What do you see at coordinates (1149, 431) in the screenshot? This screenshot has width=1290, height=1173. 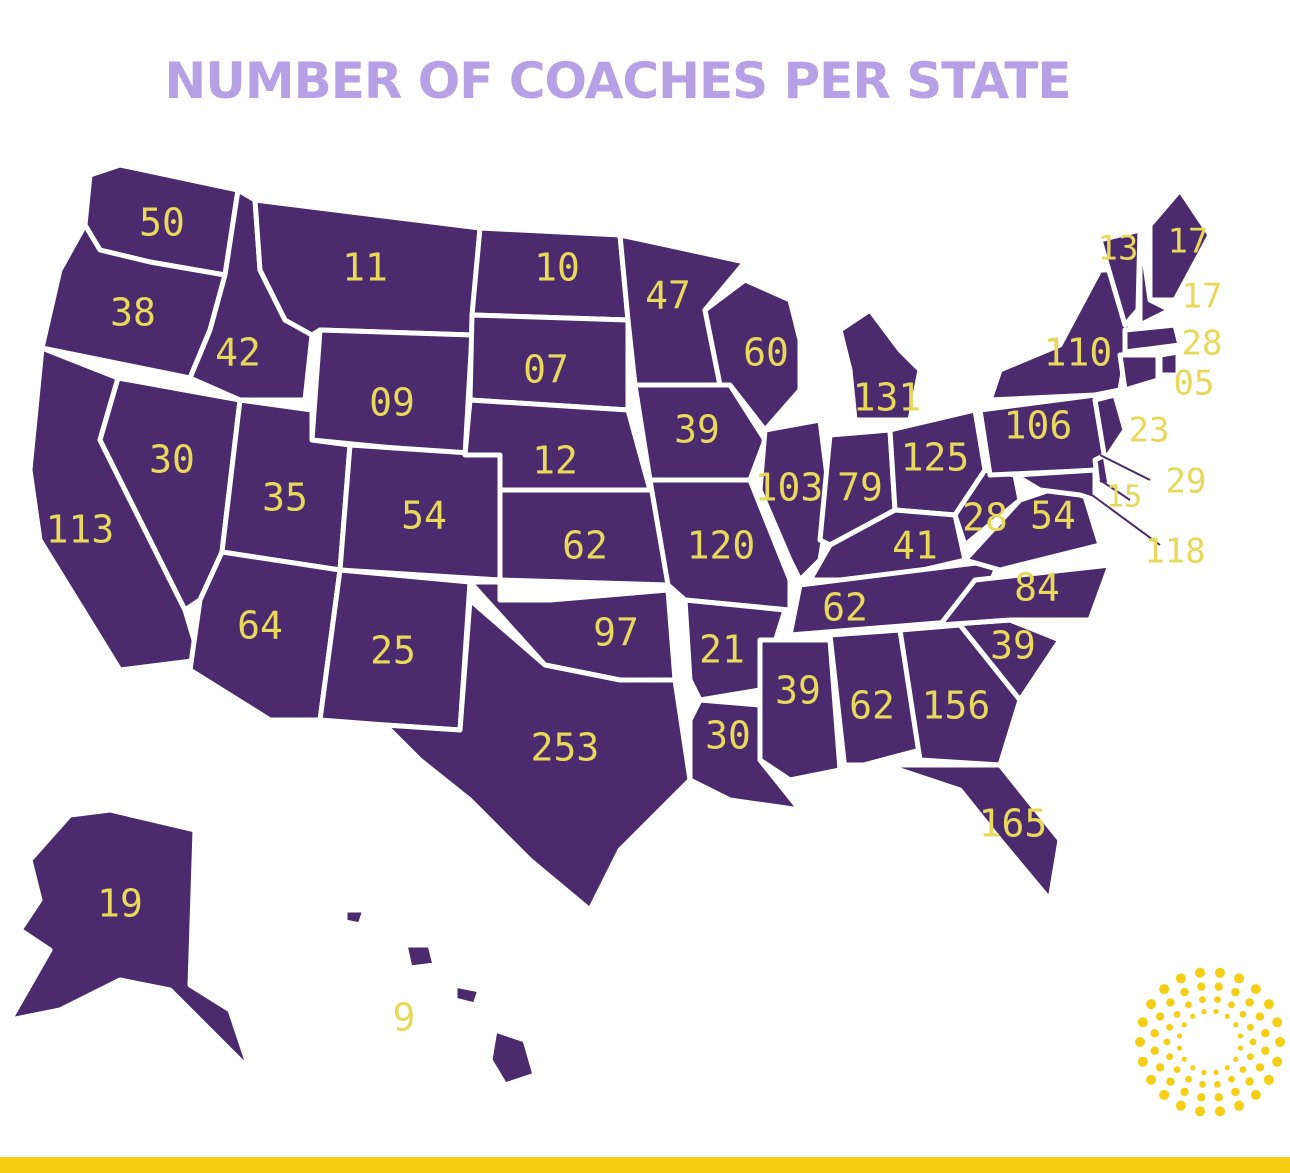 I see `label-ct: 23` at bounding box center [1149, 431].